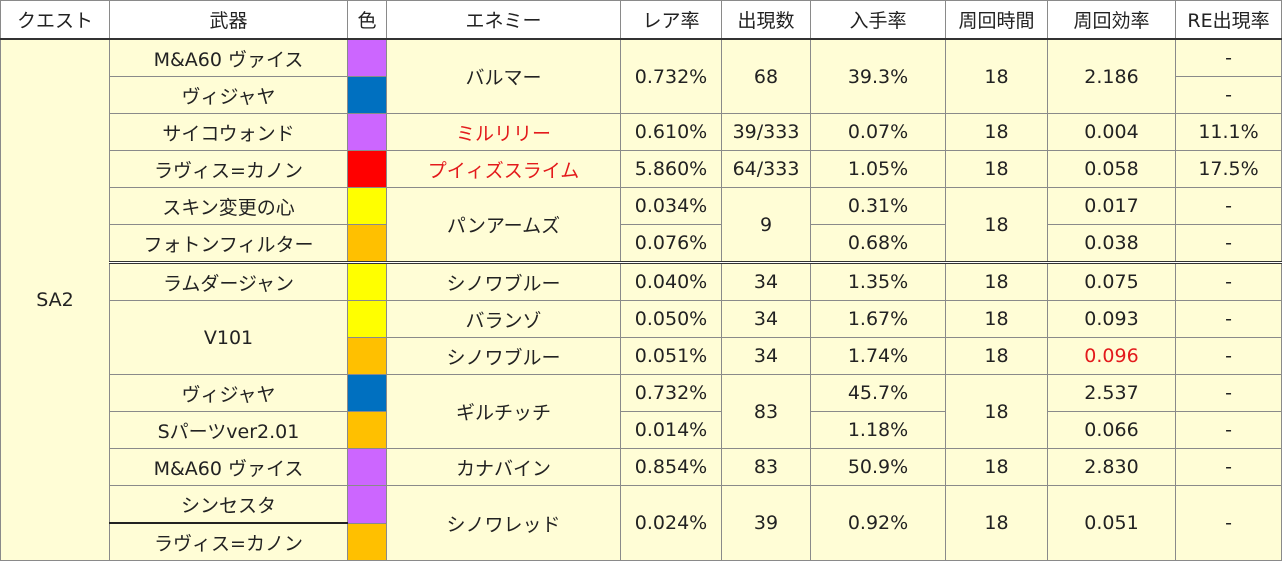  I want to click on table-row: ラヴィス=カノン, so click(641, 541).